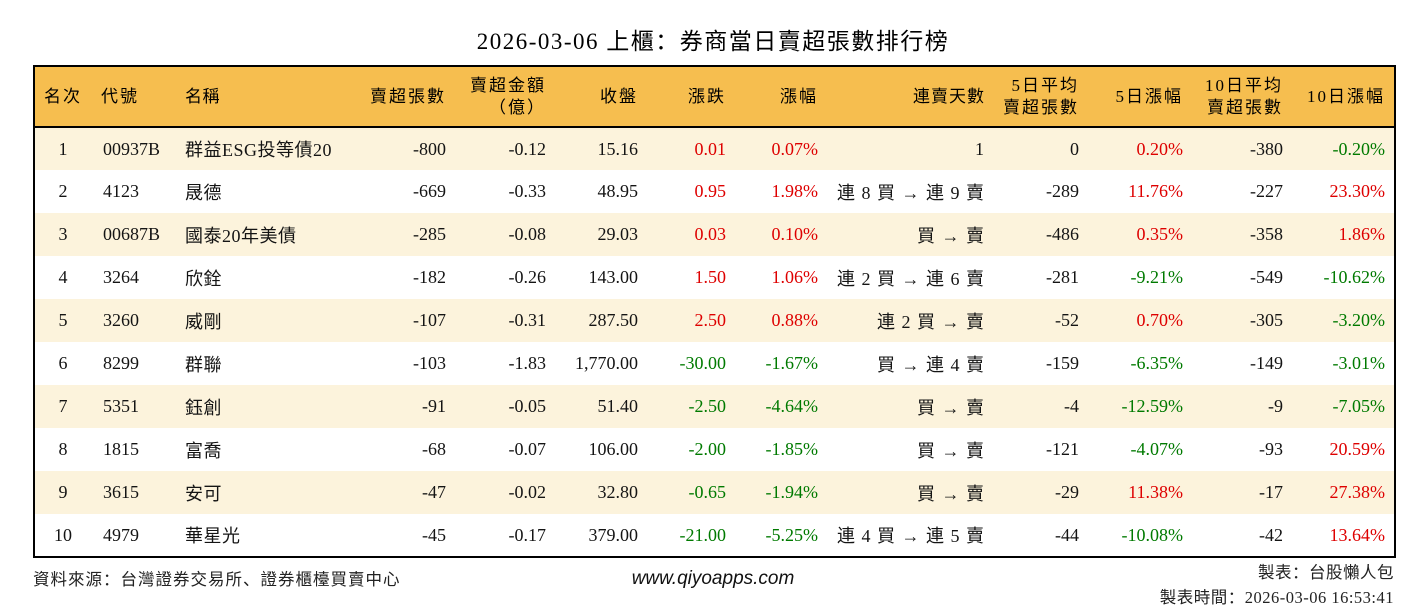  I want to click on cell-sell_amount: -0.33, so click(506, 191).